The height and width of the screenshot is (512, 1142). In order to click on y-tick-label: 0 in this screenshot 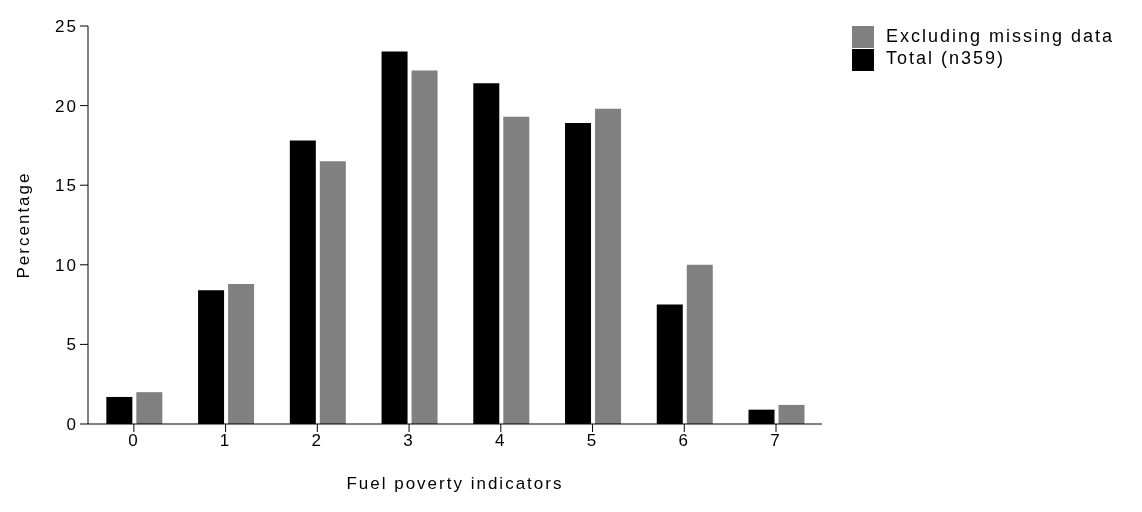, I will do `click(72, 425)`.